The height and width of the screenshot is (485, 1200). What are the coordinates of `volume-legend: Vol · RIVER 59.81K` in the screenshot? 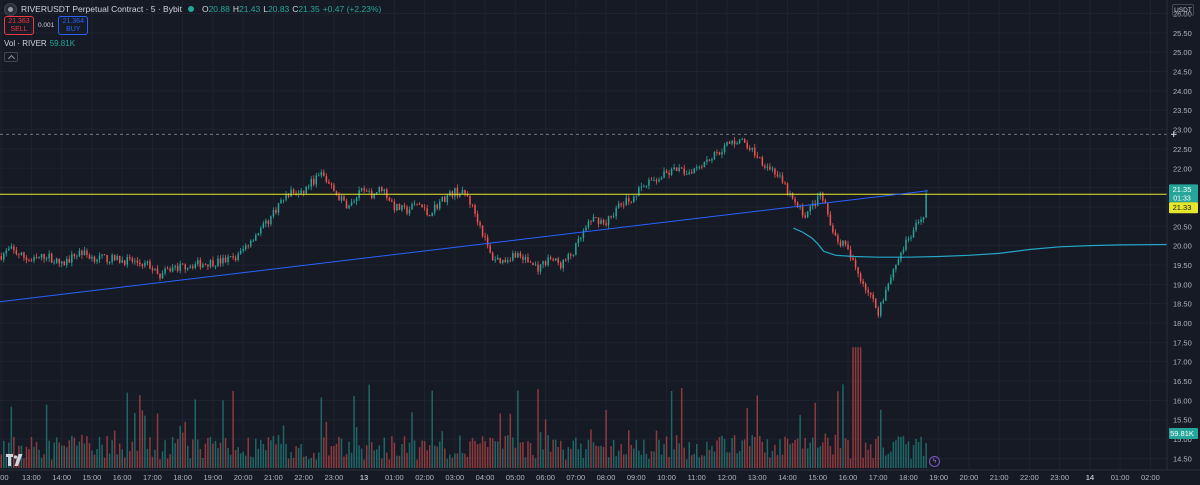 It's located at (39, 43).